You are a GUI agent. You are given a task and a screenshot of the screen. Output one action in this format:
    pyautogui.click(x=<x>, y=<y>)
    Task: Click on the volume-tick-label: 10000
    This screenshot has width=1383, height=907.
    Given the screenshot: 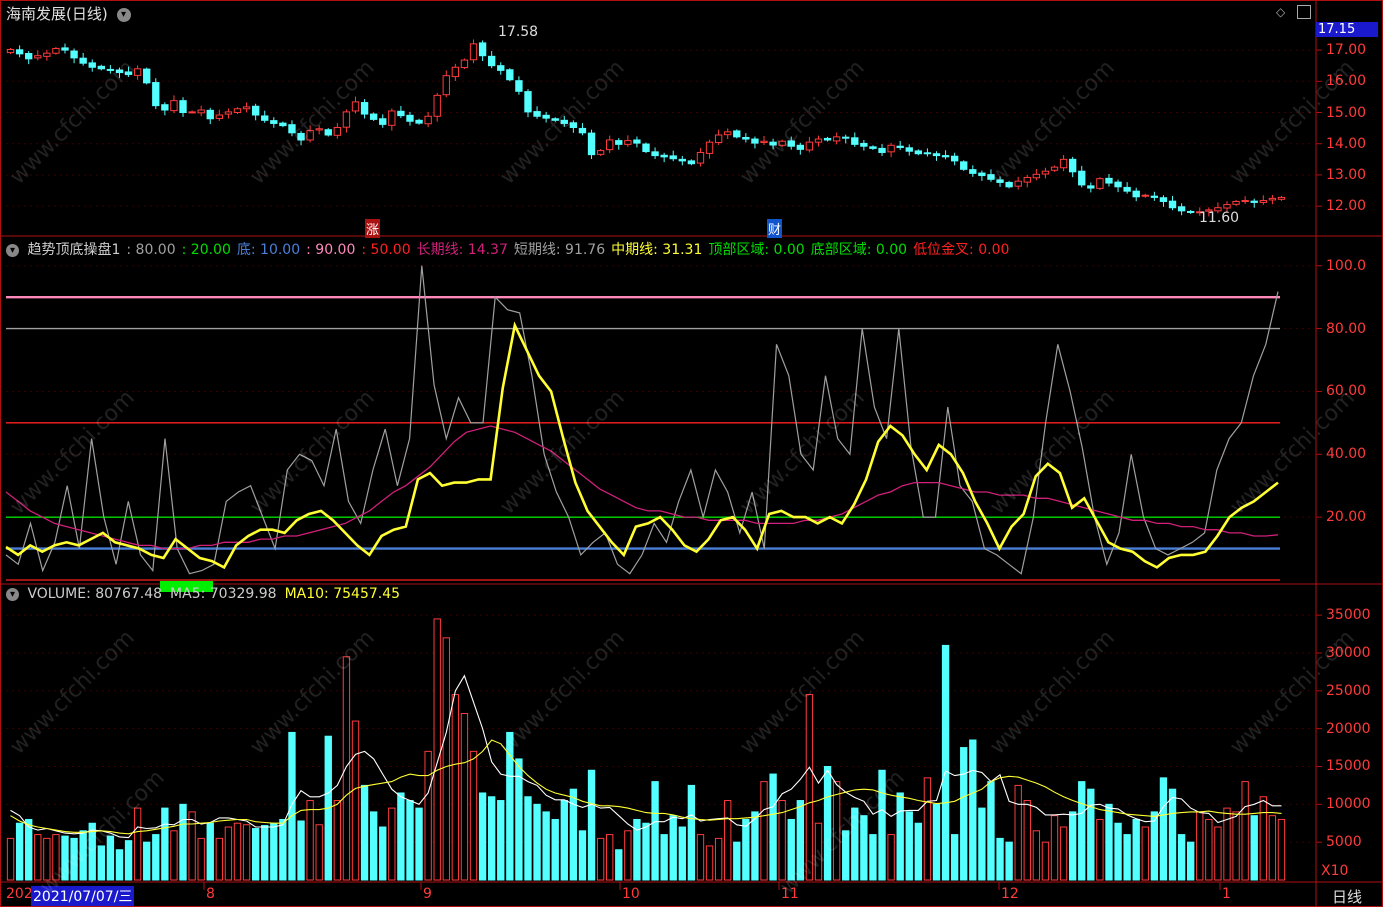 What is the action you would take?
    pyautogui.click(x=1348, y=804)
    